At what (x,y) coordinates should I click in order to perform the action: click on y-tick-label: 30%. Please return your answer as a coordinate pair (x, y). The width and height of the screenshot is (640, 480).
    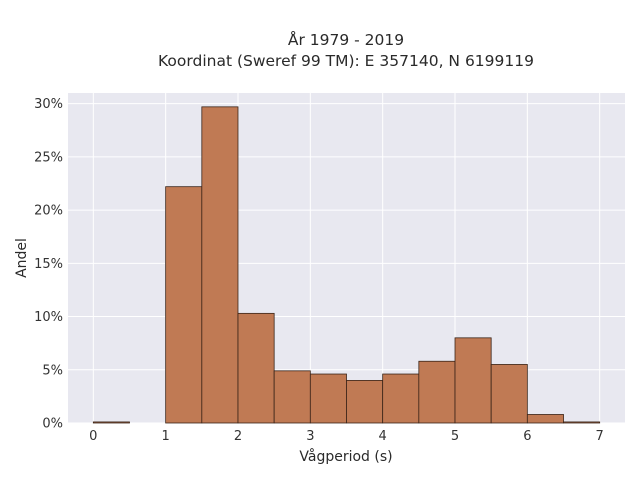
    Looking at the image, I should click on (48, 104).